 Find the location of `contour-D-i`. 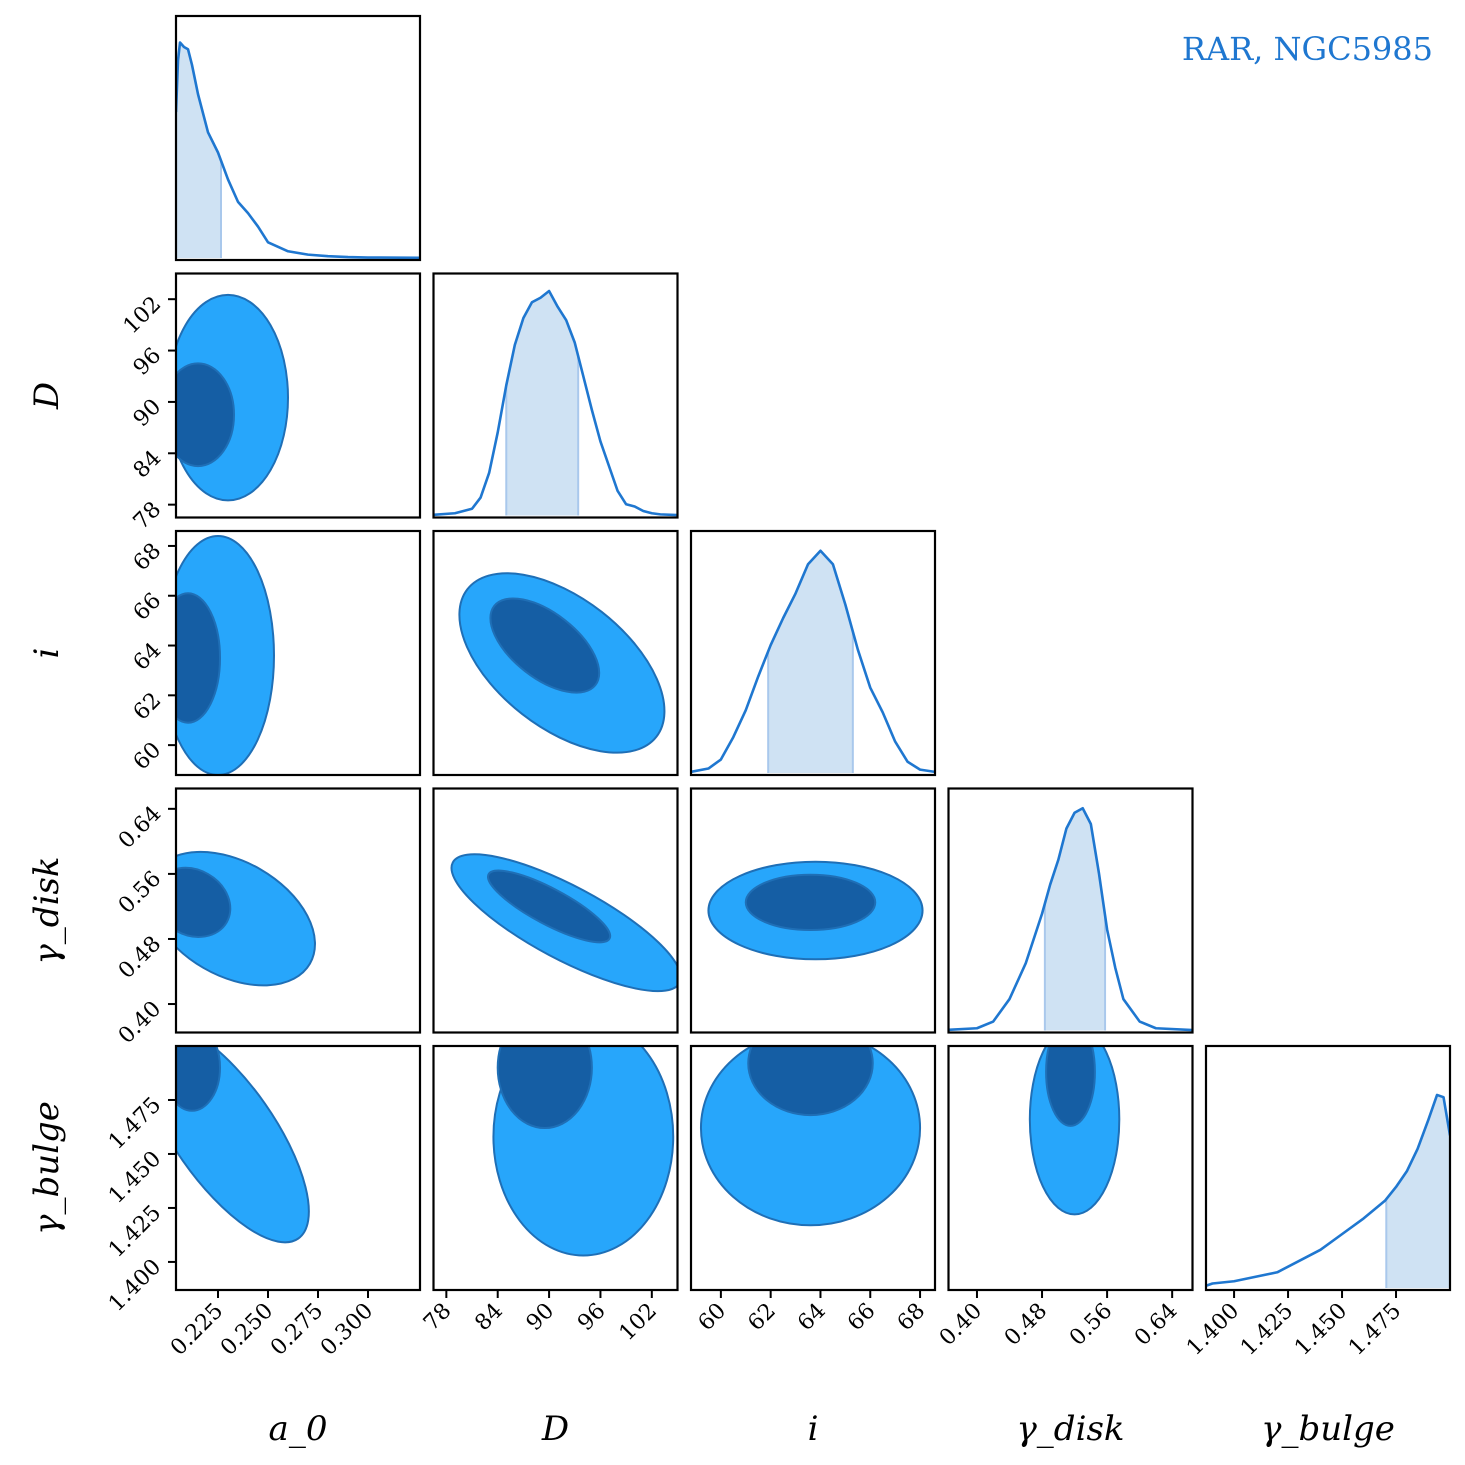

contour-D-i is located at coordinates (555, 653).